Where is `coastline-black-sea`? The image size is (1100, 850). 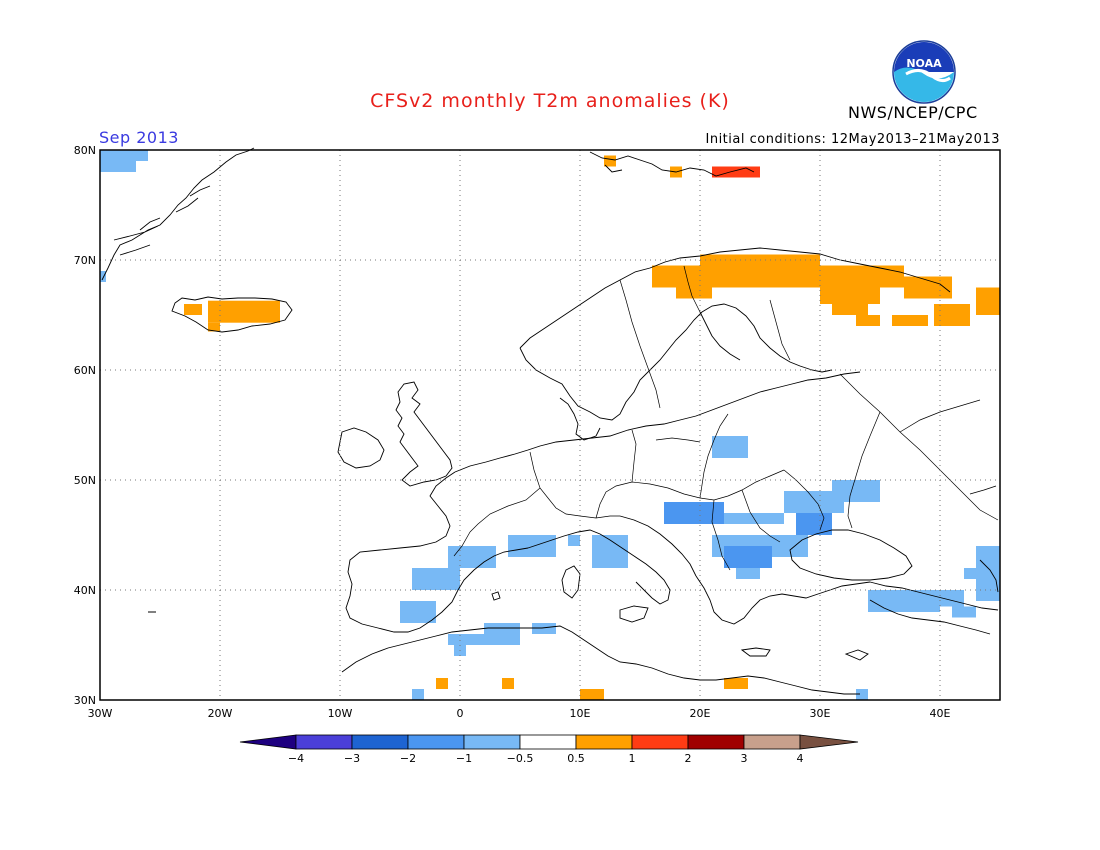
coastline-black-sea is located at coordinates (851, 555).